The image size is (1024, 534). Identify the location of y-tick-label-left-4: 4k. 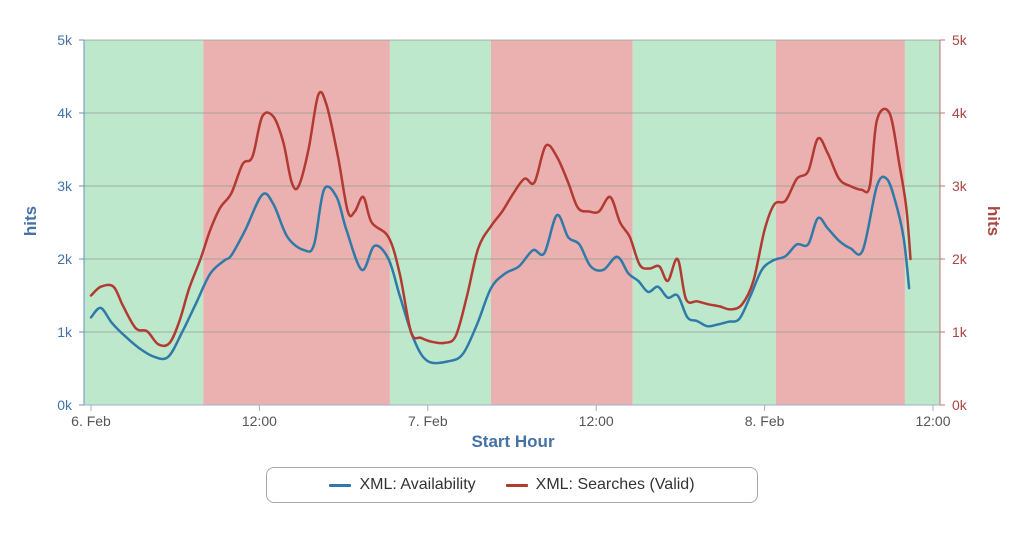
(65, 113).